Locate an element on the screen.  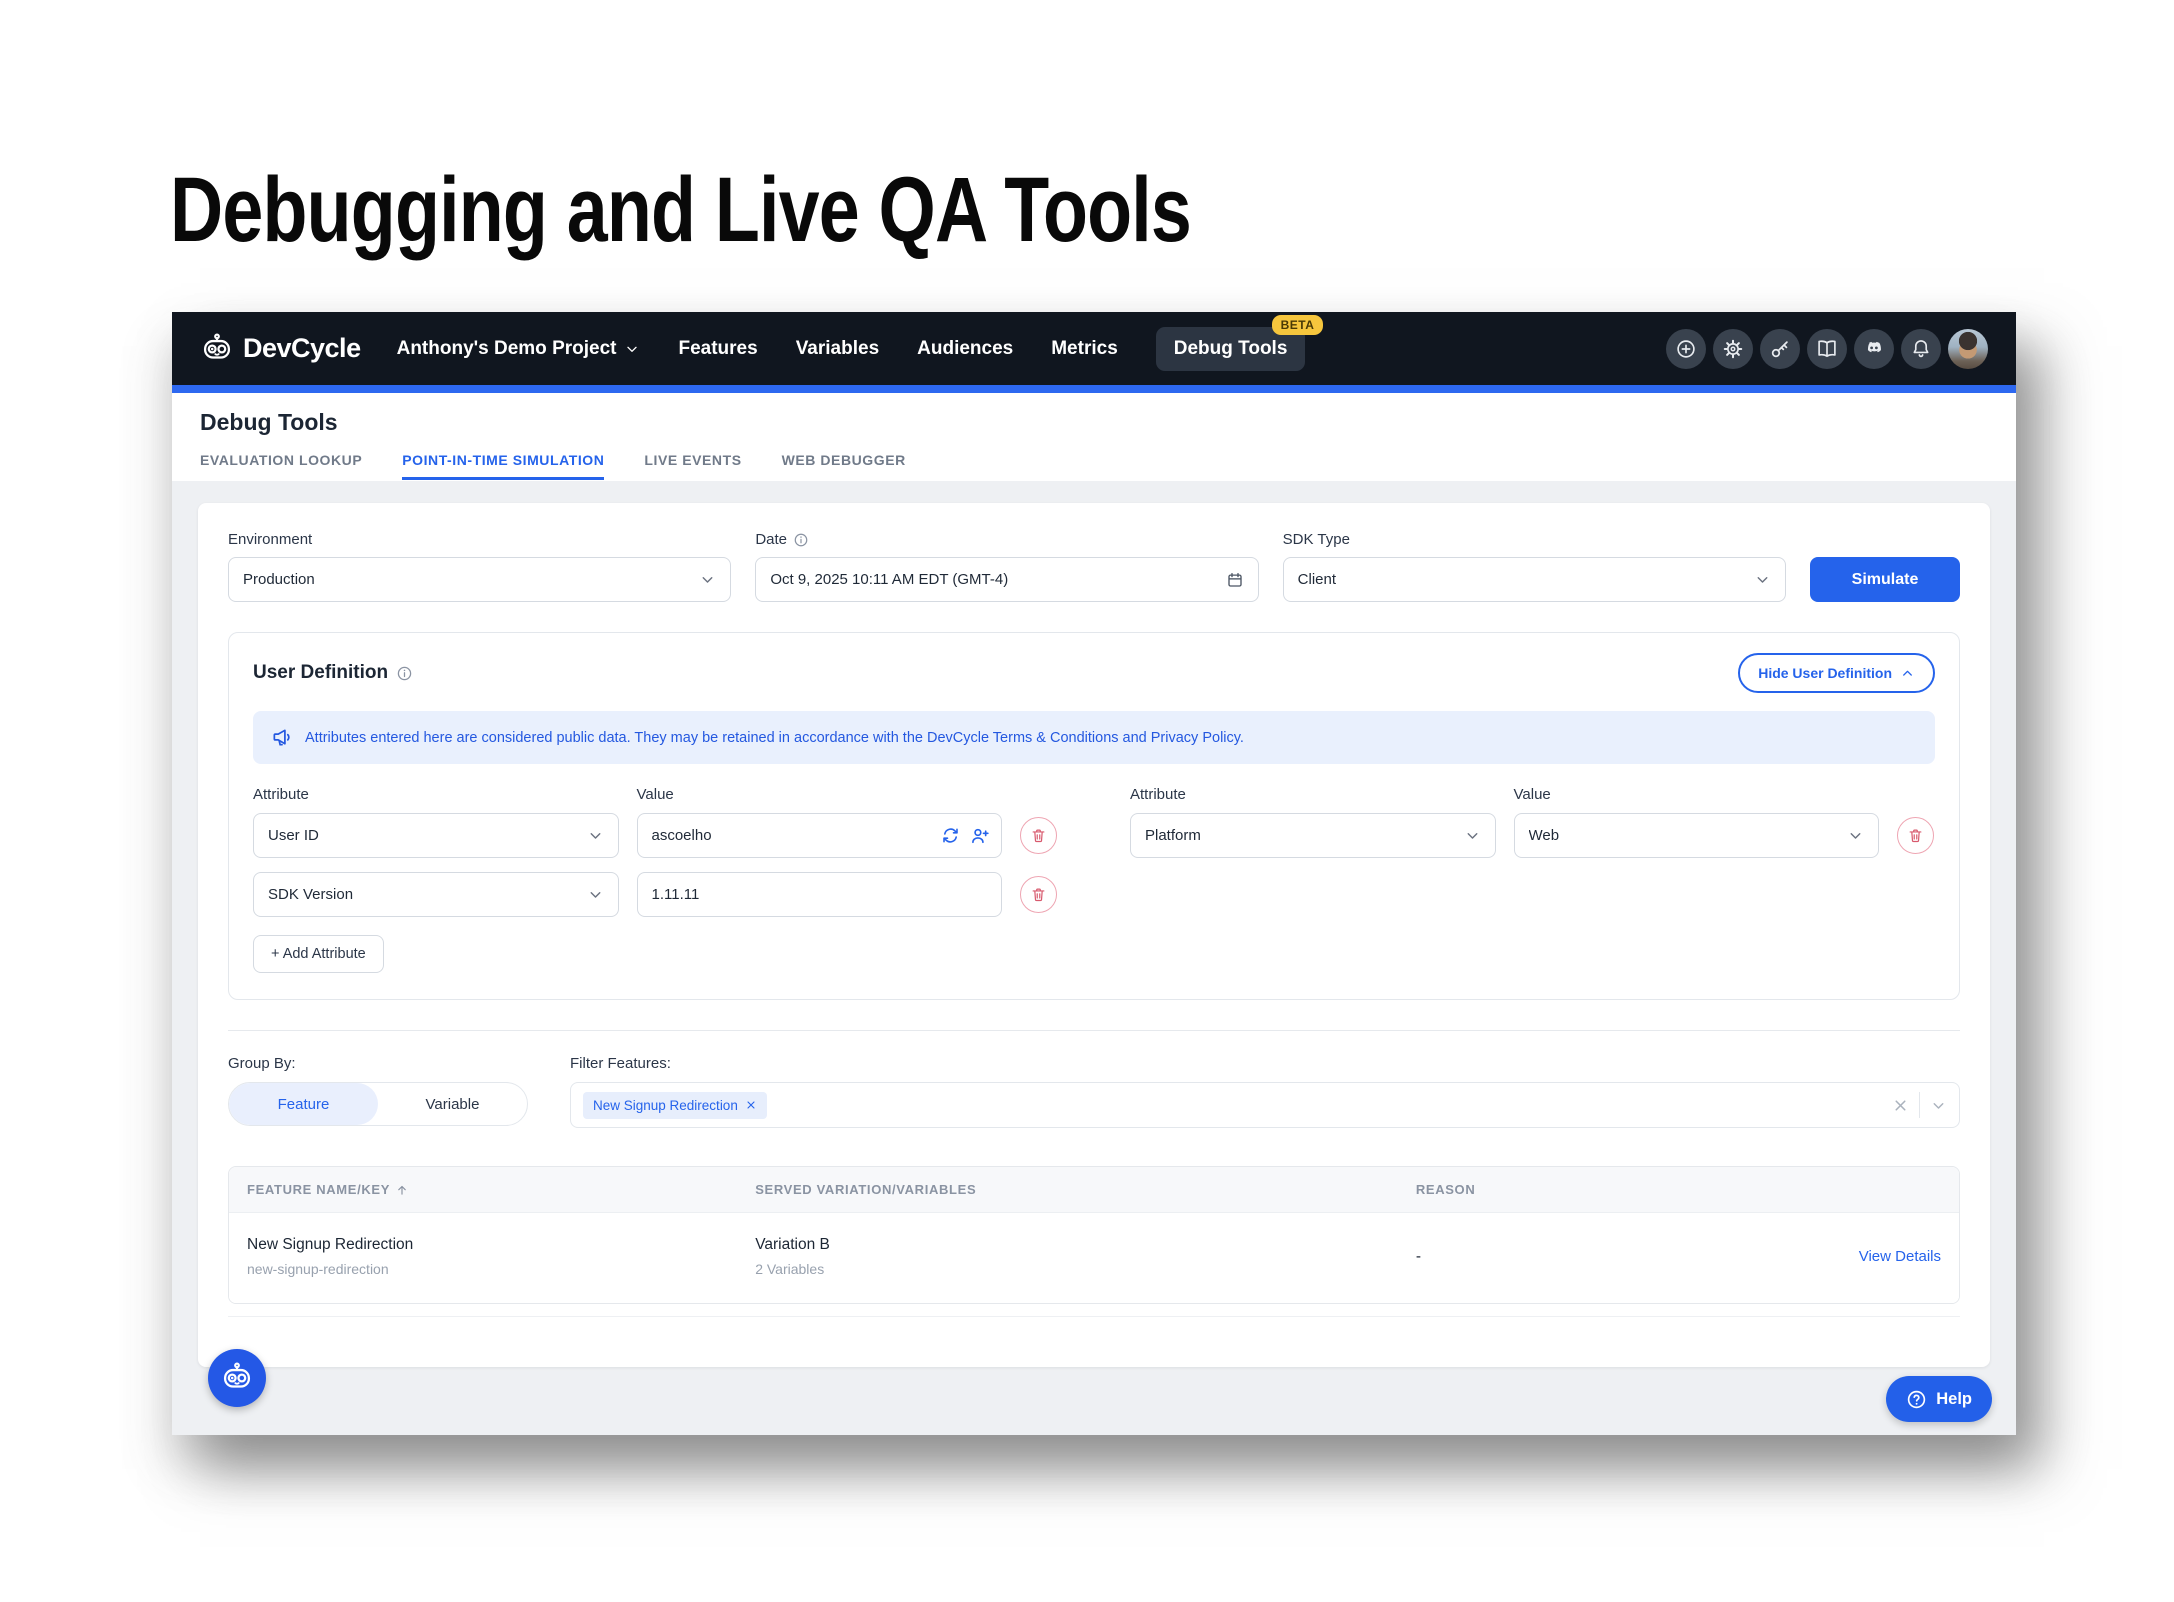
docs-button is located at coordinates (1827, 348).